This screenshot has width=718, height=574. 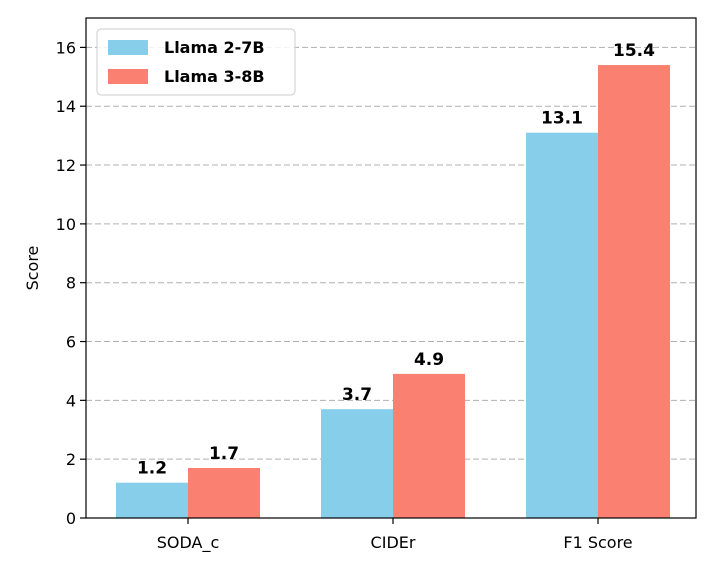 What do you see at coordinates (66, 224) in the screenshot?
I see `y-tick-label: 10` at bounding box center [66, 224].